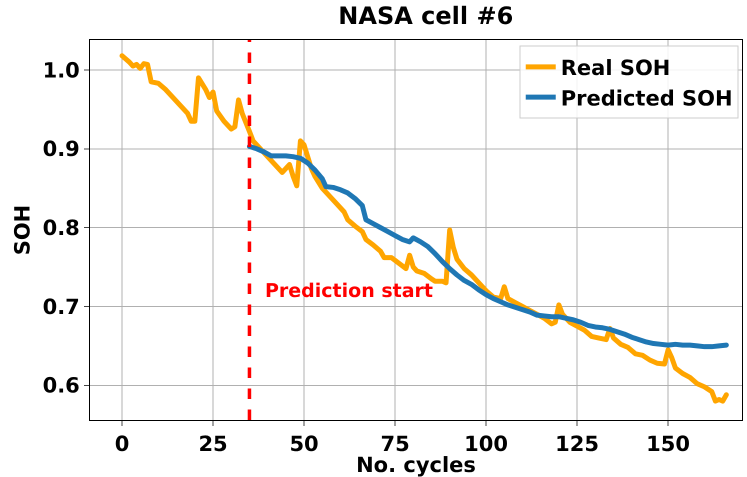  What do you see at coordinates (22, 230) in the screenshot?
I see `y-axis-title: SOH` at bounding box center [22, 230].